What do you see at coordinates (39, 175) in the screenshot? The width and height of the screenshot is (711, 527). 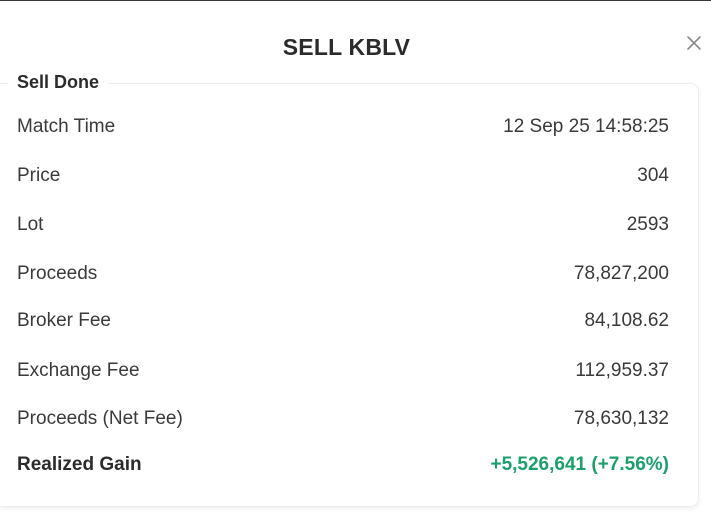 I see `detail-label: Price` at bounding box center [39, 175].